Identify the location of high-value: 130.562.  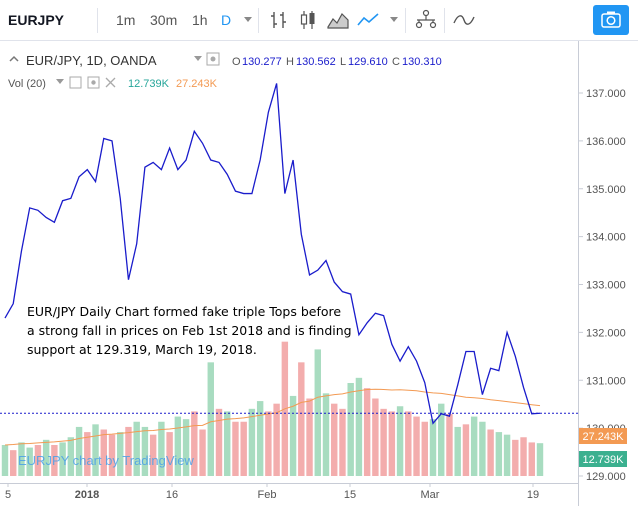
(316, 62).